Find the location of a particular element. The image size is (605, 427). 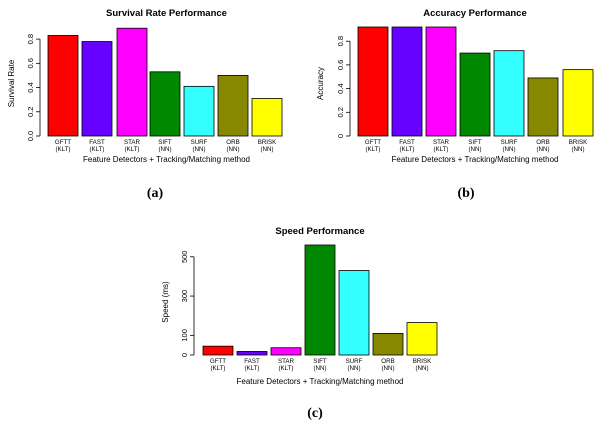

chart-c-y-tick-label: 0 is located at coordinates (184, 355).